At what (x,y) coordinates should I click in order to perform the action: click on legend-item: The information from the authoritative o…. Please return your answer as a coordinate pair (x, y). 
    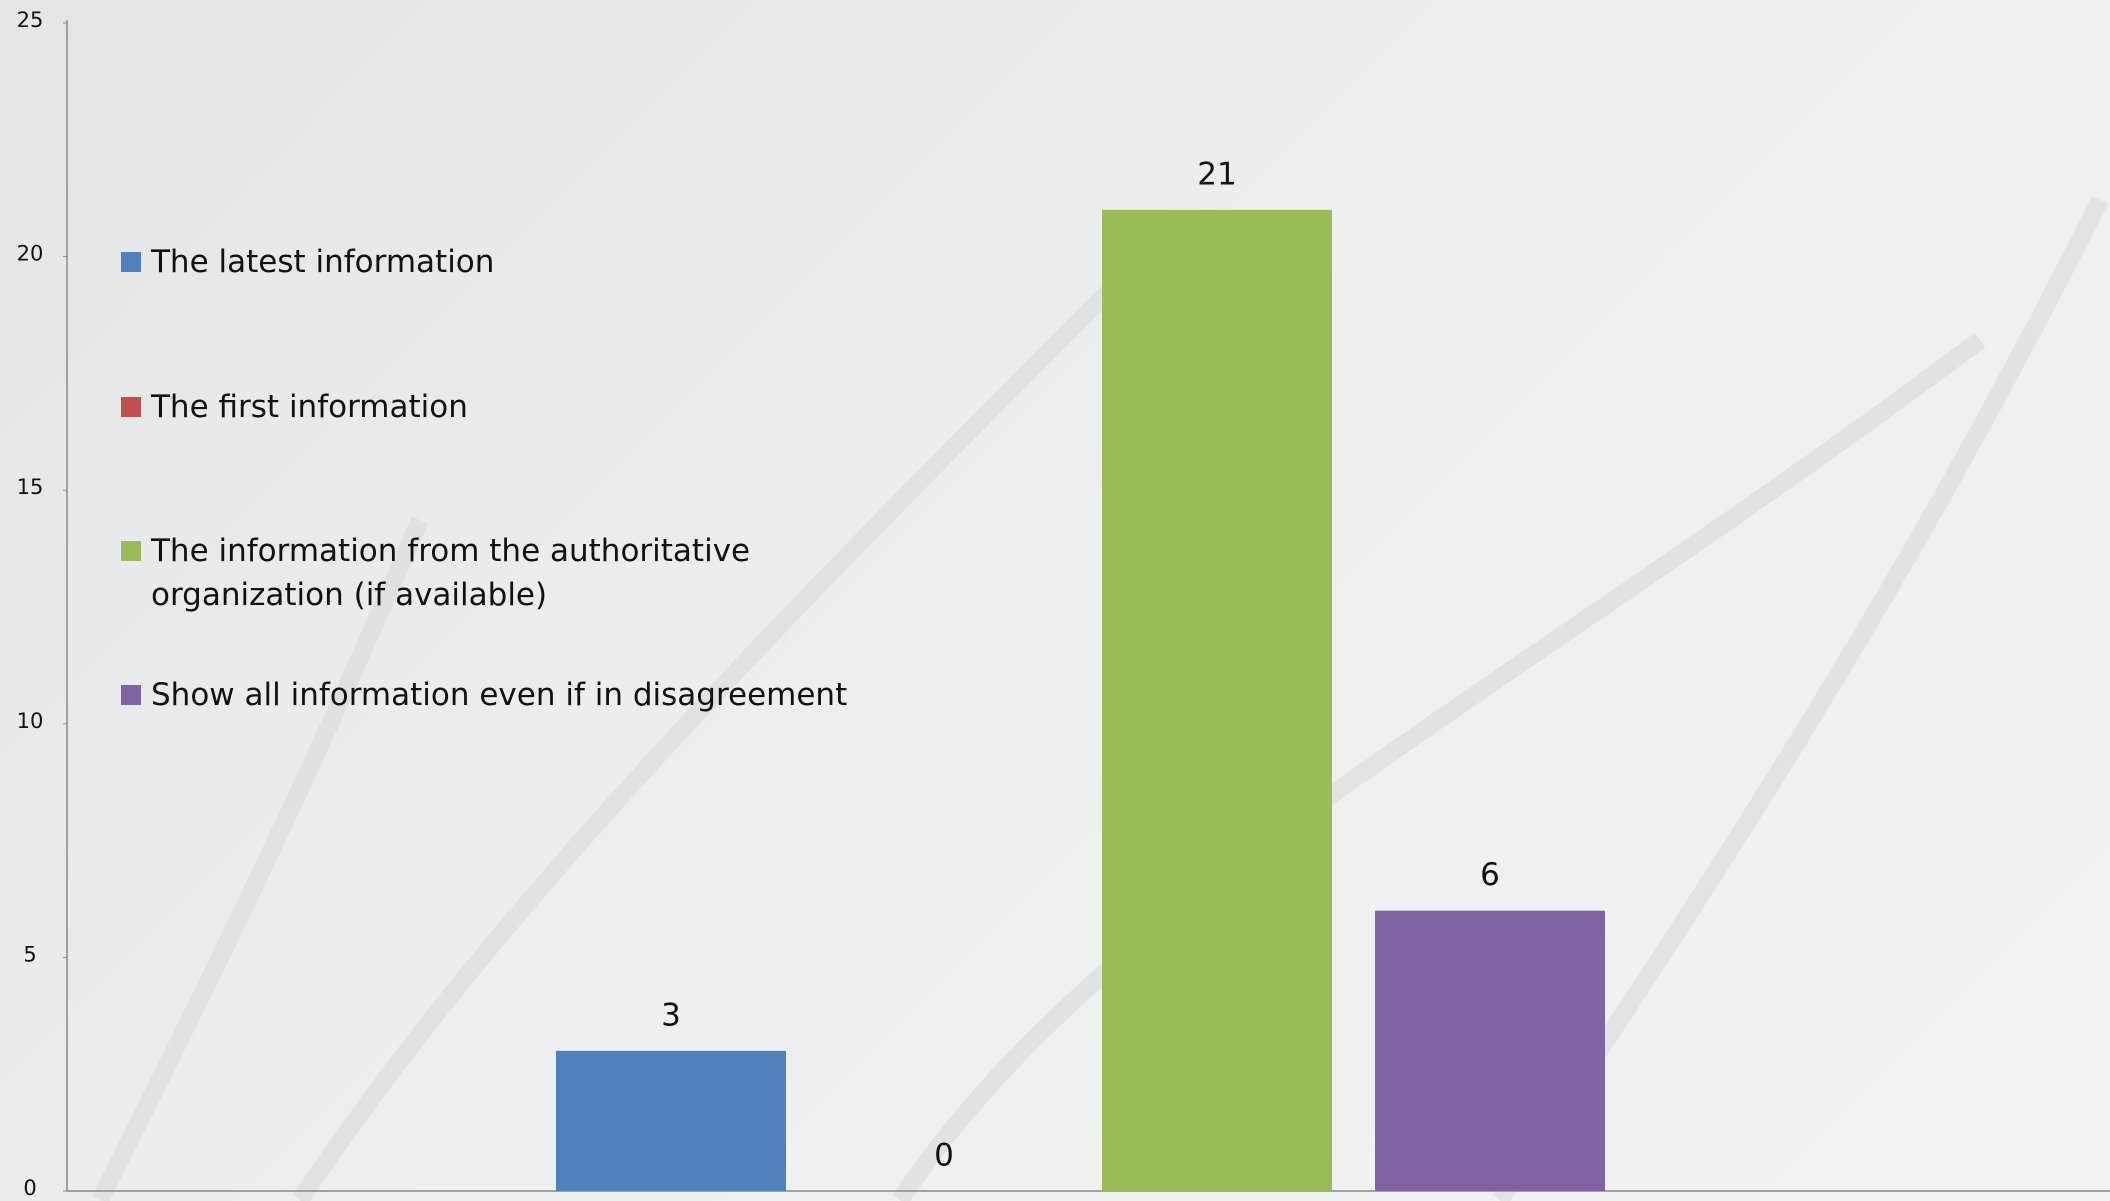
    Looking at the image, I should click on (531, 573).